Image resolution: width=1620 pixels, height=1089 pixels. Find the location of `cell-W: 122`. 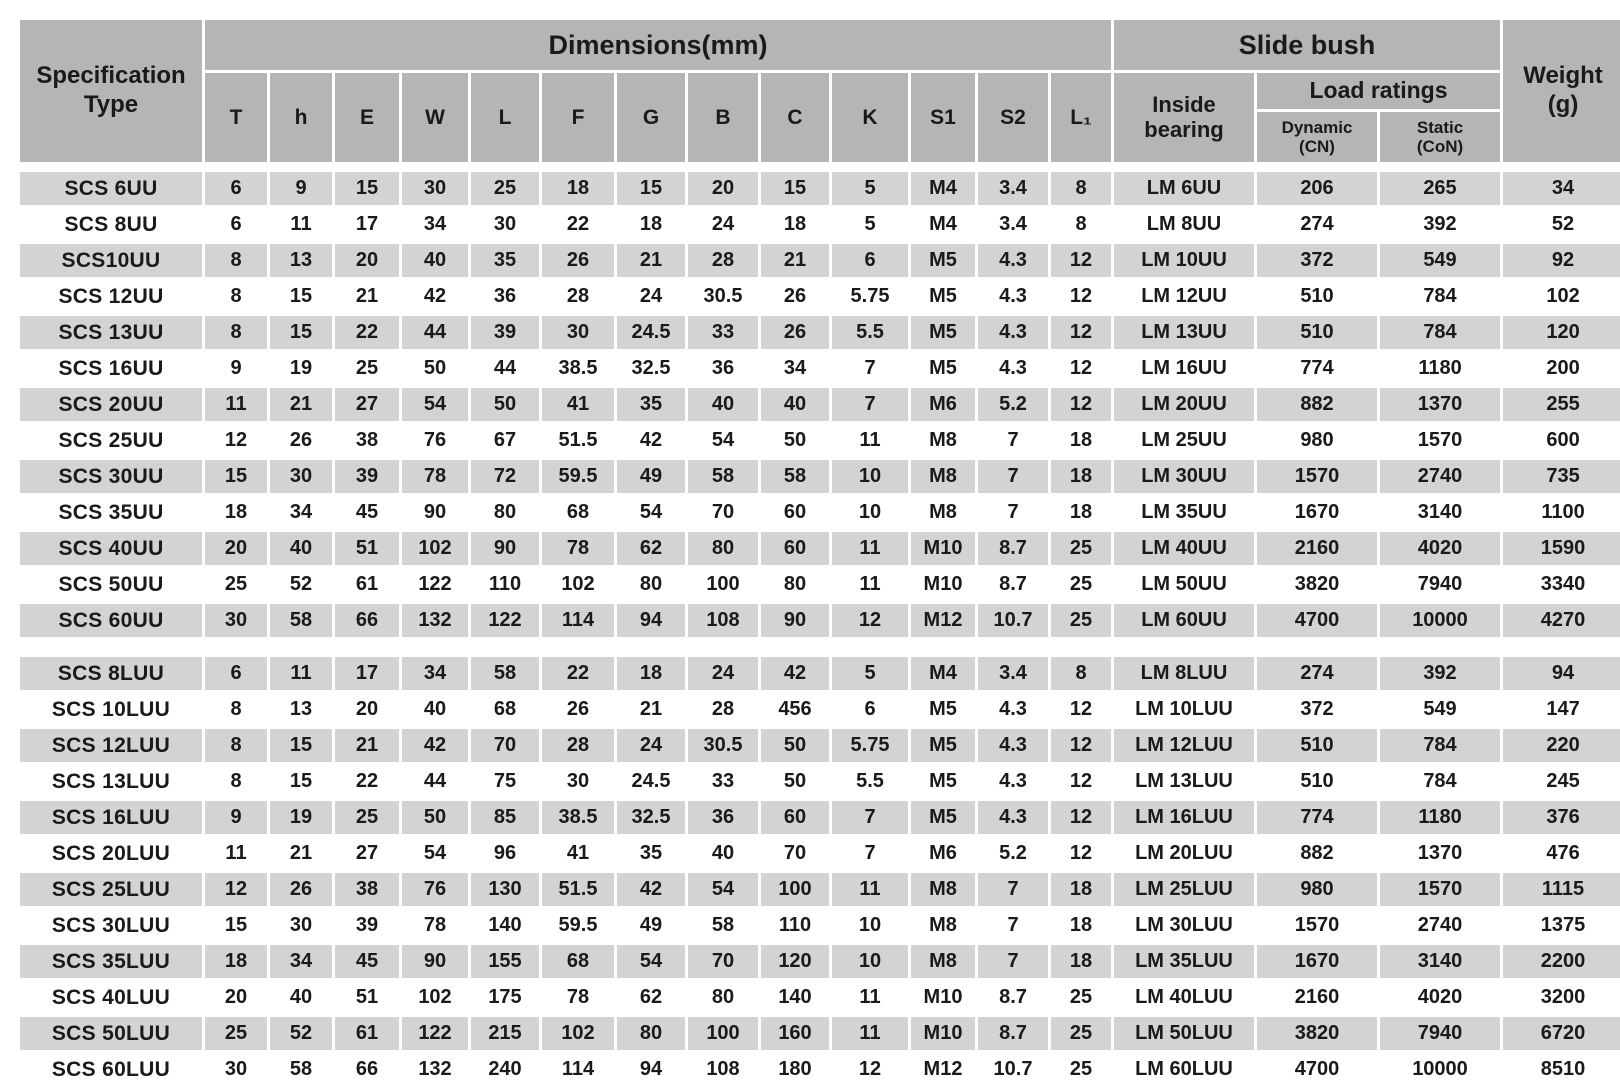

cell-W: 122 is located at coordinates (435, 584).